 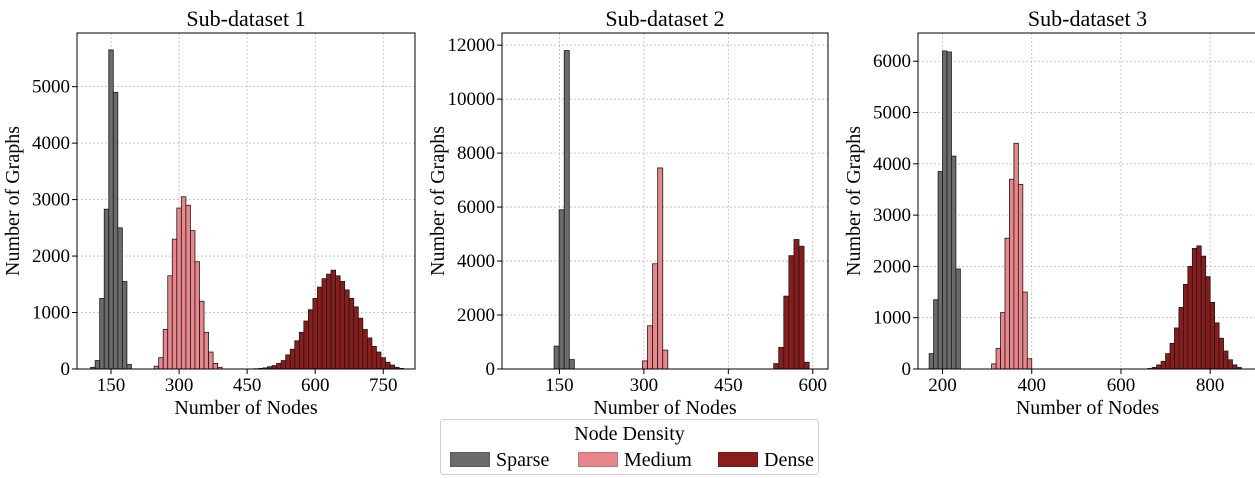 I want to click on legend-swatch-dense, so click(x=738, y=459).